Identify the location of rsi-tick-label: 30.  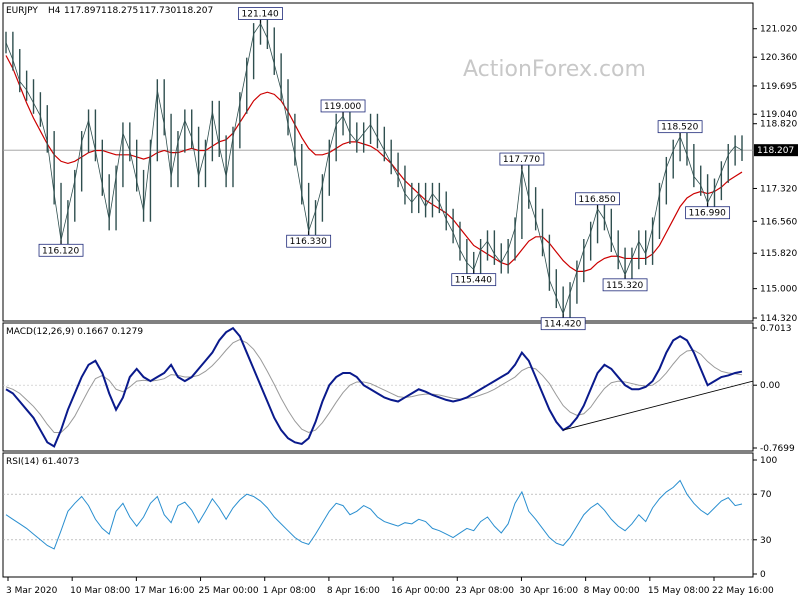
(766, 541).